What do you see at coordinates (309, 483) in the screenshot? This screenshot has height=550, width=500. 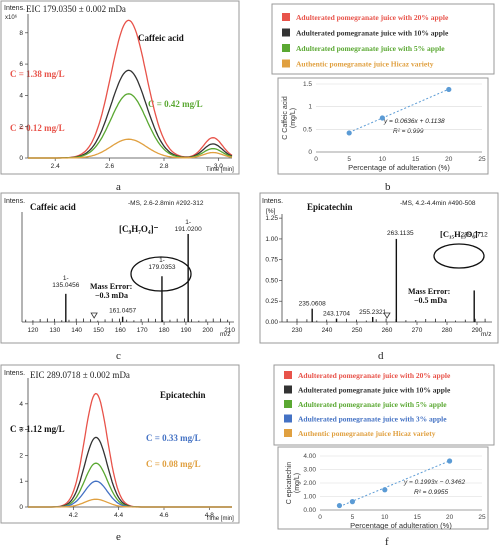 I see `f-y-tick-label: 2.00` at bounding box center [309, 483].